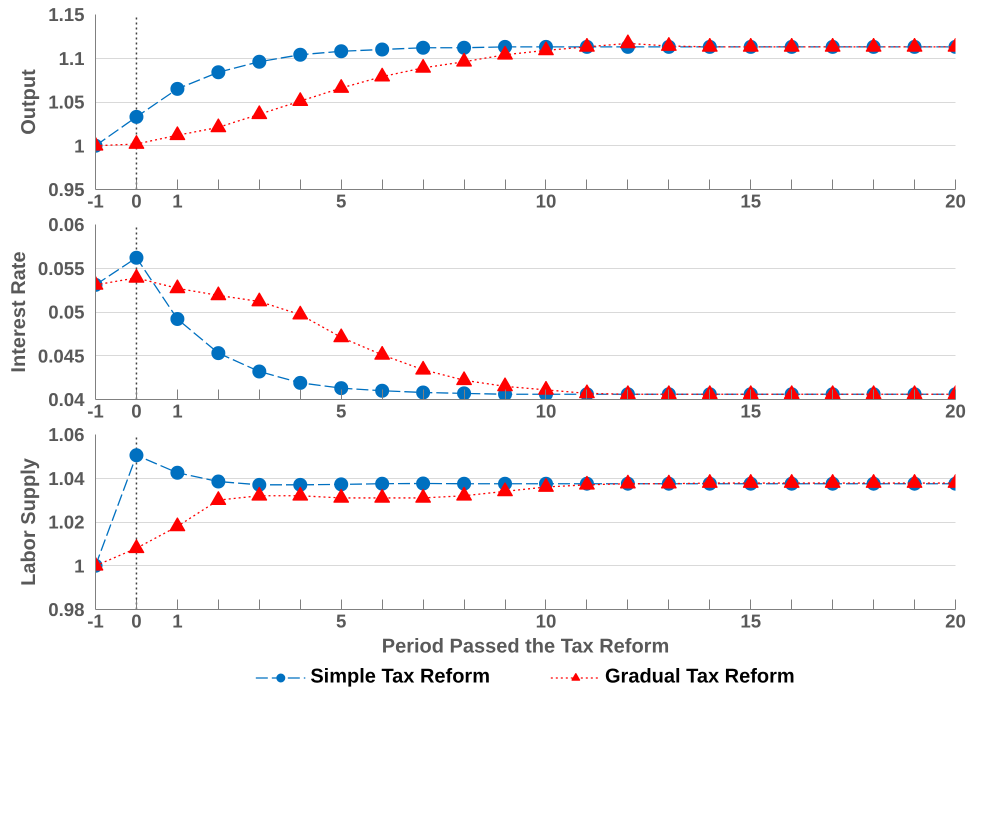 The width and height of the screenshot is (990, 833). I want to click on y-tick-label: 1.02, so click(66, 522).